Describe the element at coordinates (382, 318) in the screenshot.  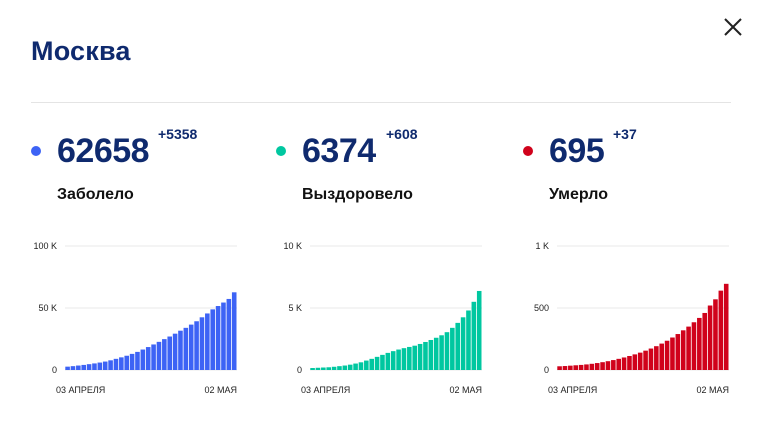
I see `bar-chart: 0 5 K 10 K 03 АПРЕЛЯ 02 МАЯ` at that location.